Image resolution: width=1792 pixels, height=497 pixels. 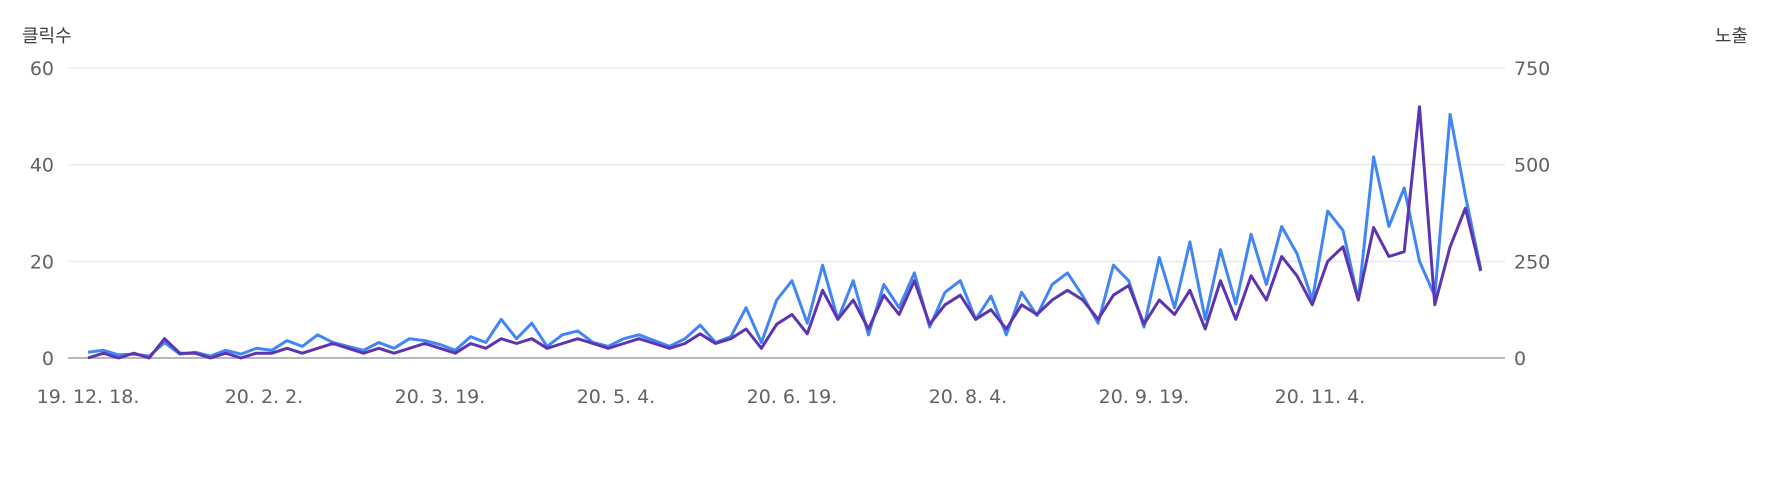 What do you see at coordinates (48, 359) in the screenshot?
I see `left-tick-label: 0` at bounding box center [48, 359].